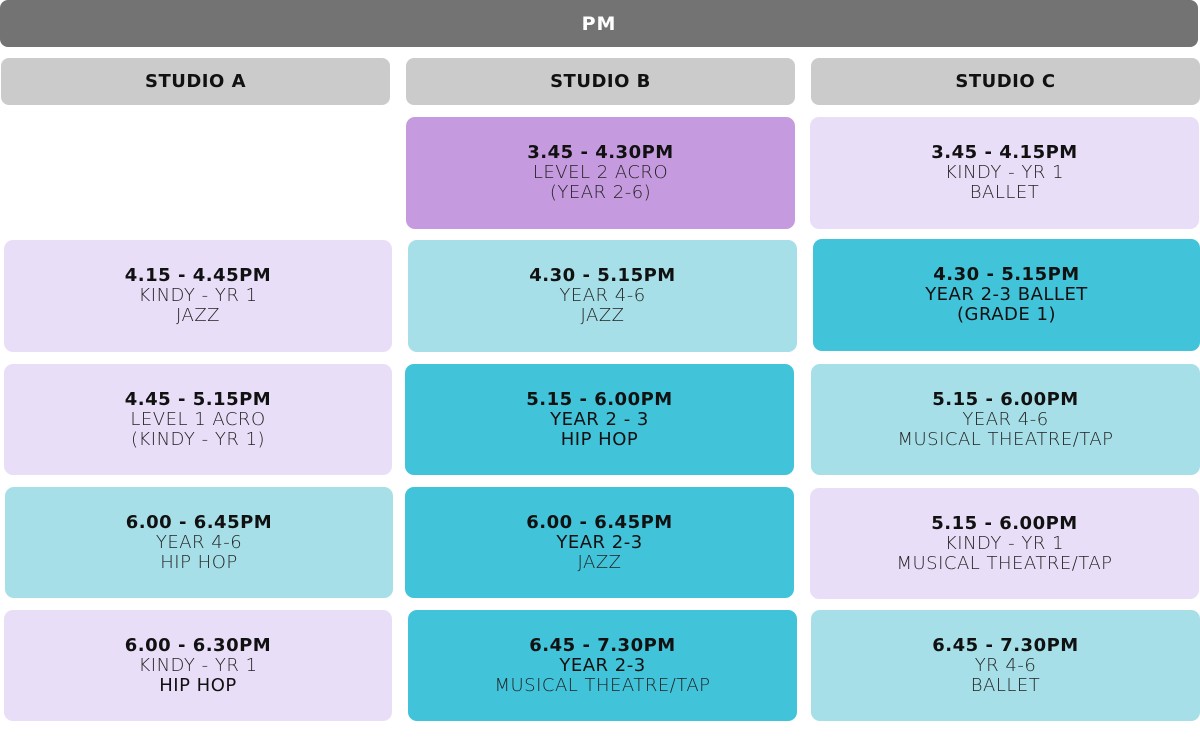 Image resolution: width=1200 pixels, height=737 pixels. Describe the element at coordinates (1006, 314) in the screenshot. I see `class-style: (GRADE 1)` at that location.